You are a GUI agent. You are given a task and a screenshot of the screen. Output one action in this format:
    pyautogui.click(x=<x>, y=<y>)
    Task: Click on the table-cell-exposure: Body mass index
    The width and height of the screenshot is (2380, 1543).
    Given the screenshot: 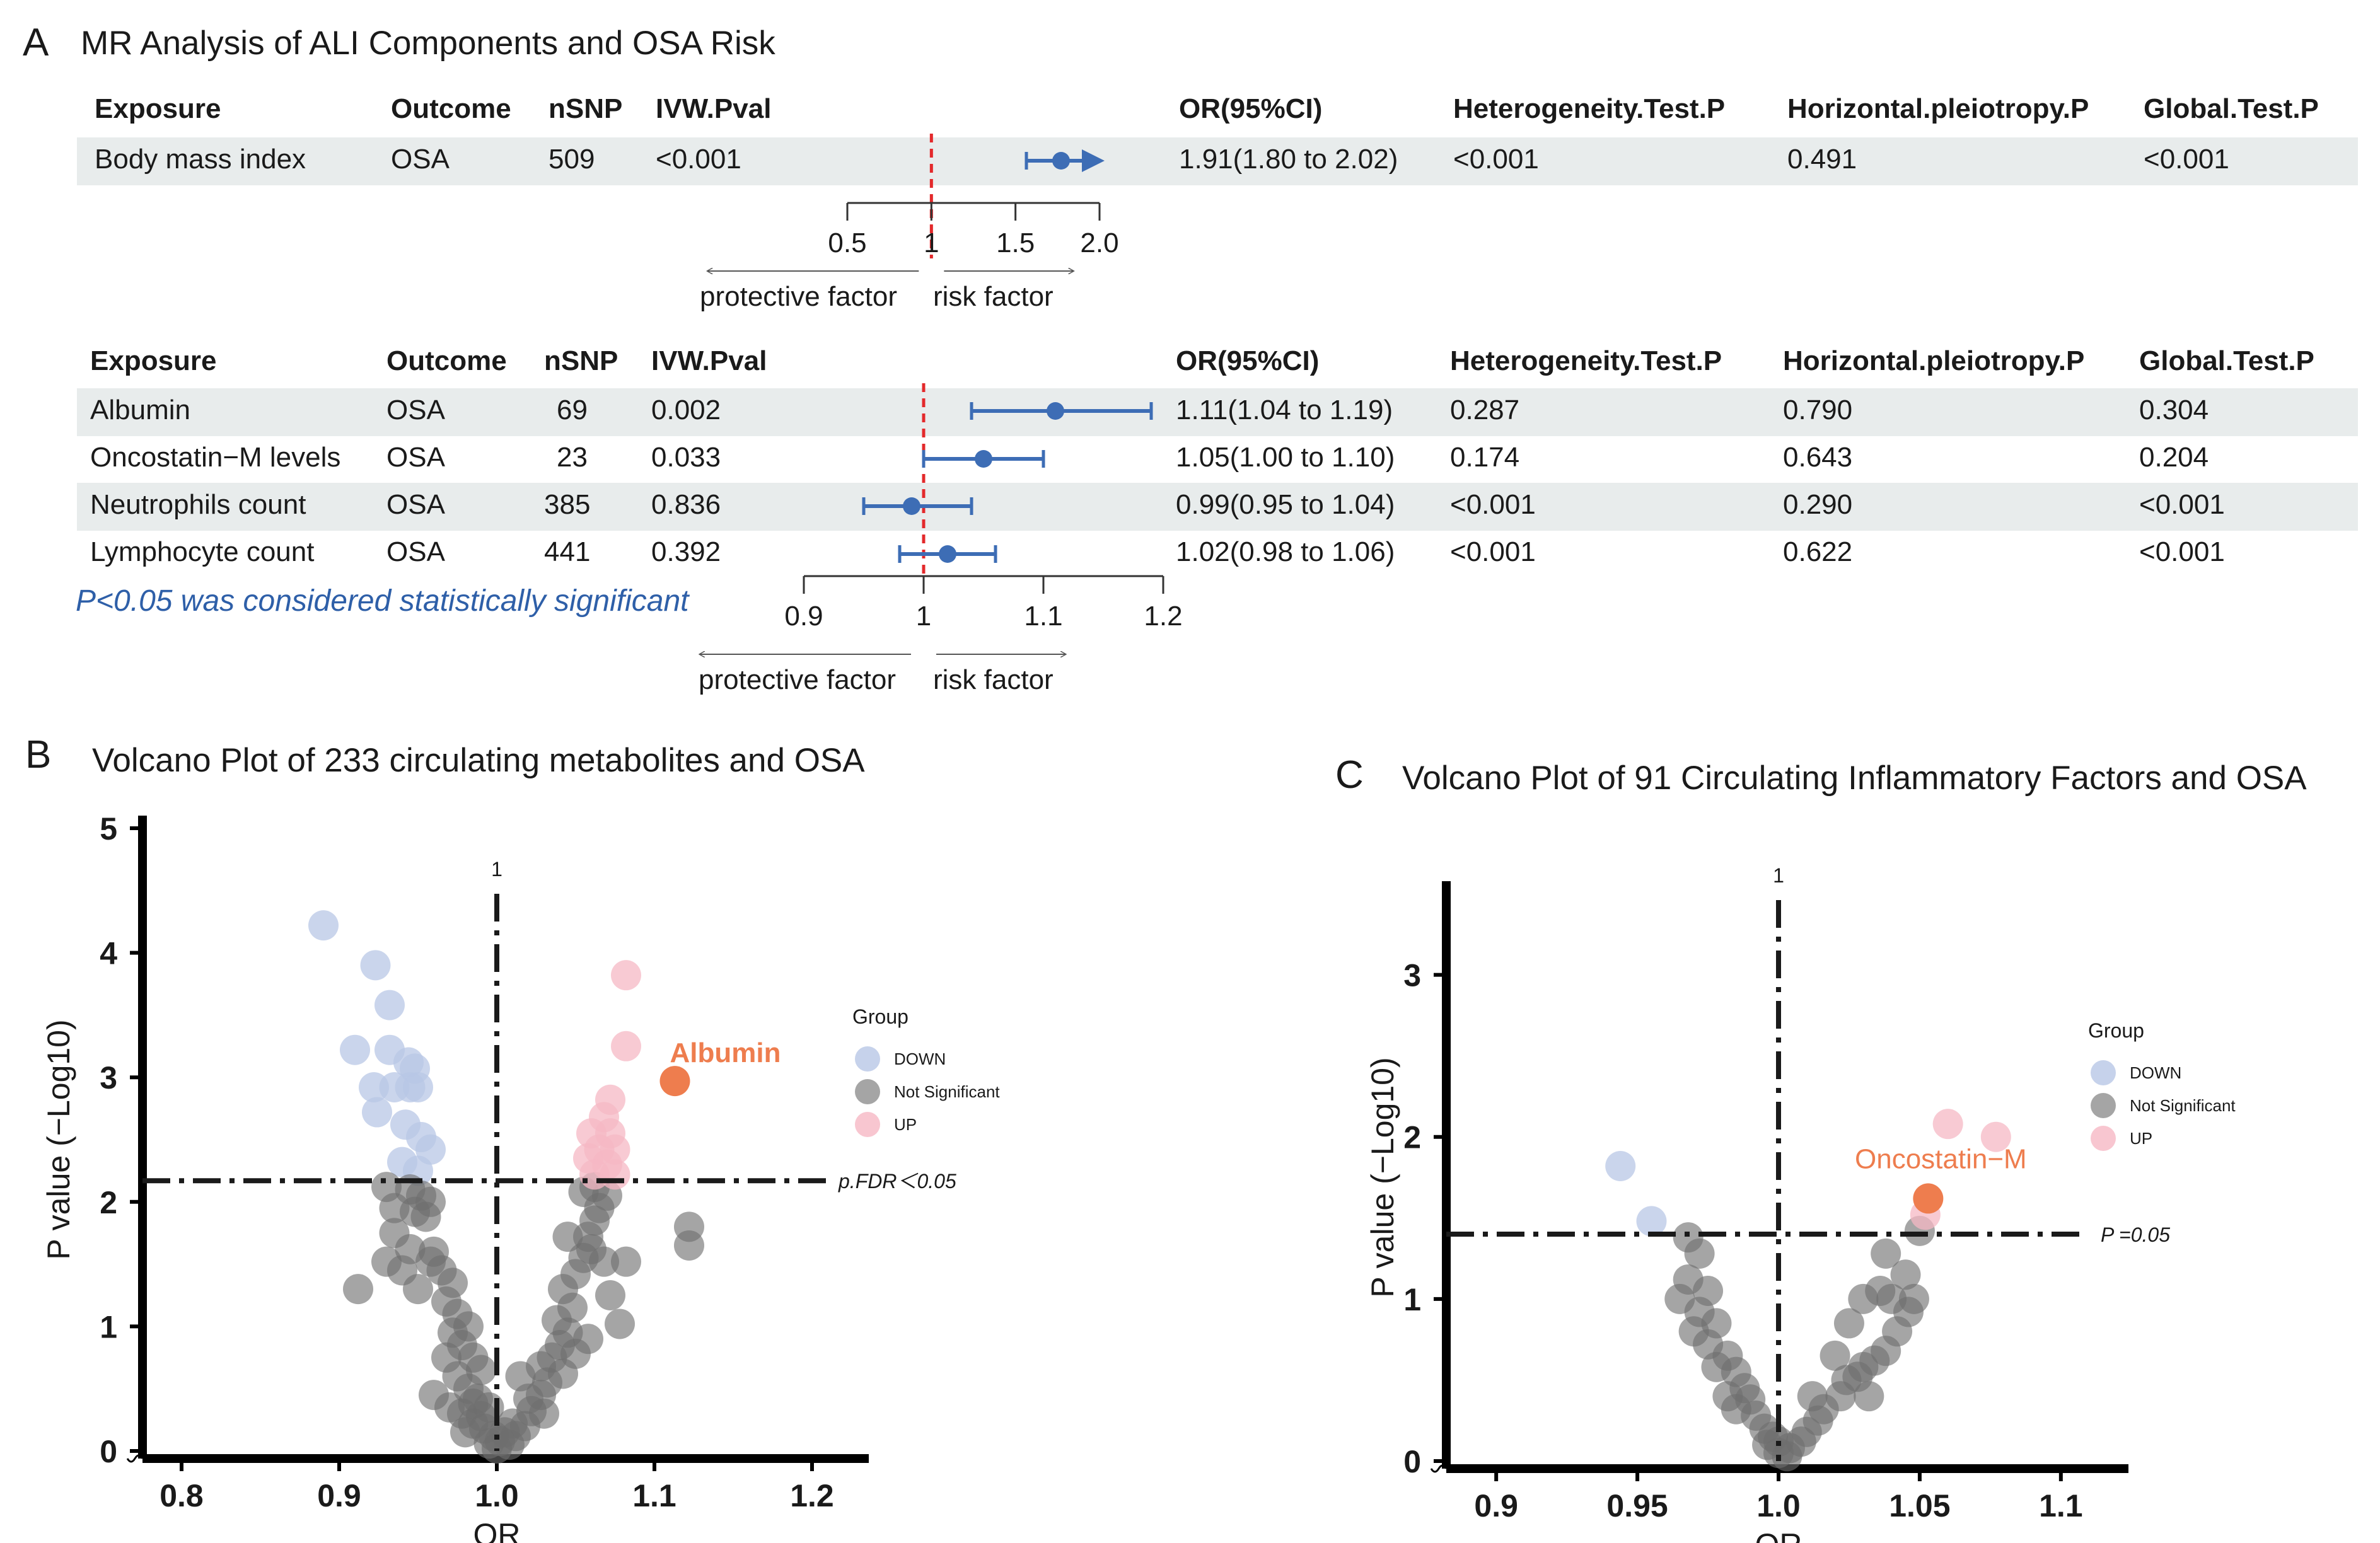 What is the action you would take?
    pyautogui.click(x=200, y=159)
    